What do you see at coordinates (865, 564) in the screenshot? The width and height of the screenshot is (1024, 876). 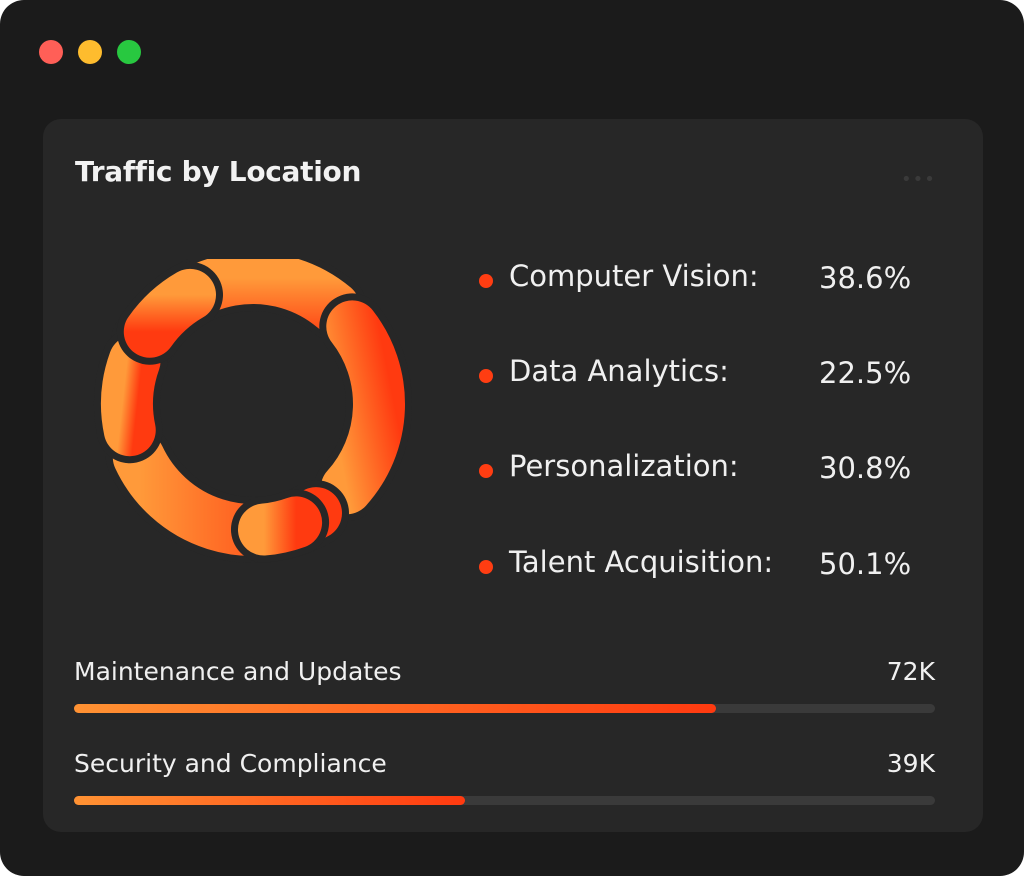 I see `legend-value: 50.1%` at bounding box center [865, 564].